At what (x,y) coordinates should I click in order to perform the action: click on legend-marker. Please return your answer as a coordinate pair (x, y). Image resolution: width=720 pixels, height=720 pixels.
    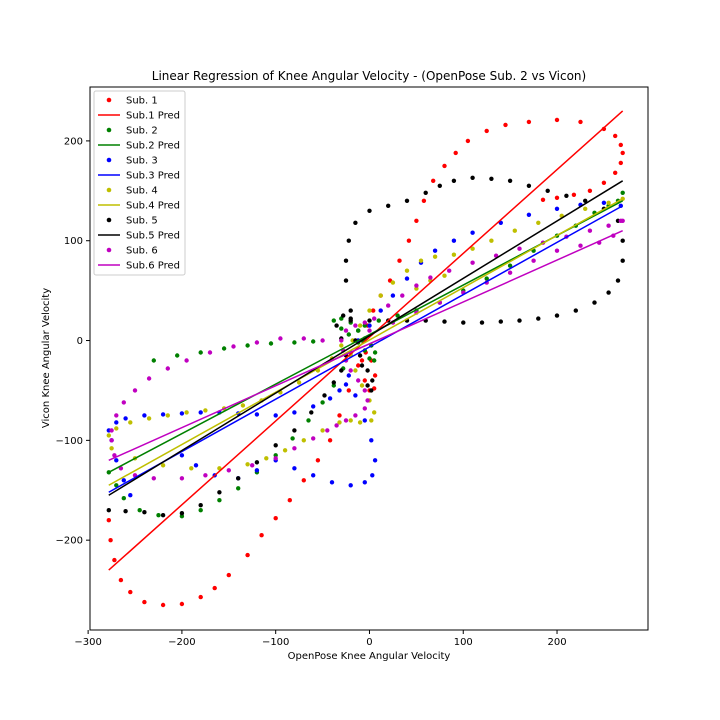
    Looking at the image, I should click on (109, 130).